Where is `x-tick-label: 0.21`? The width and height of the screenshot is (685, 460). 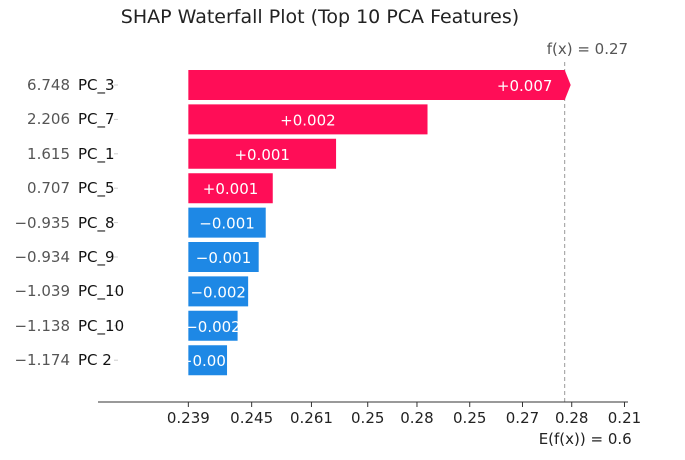
x-tick-label: 0.21 is located at coordinates (624, 418).